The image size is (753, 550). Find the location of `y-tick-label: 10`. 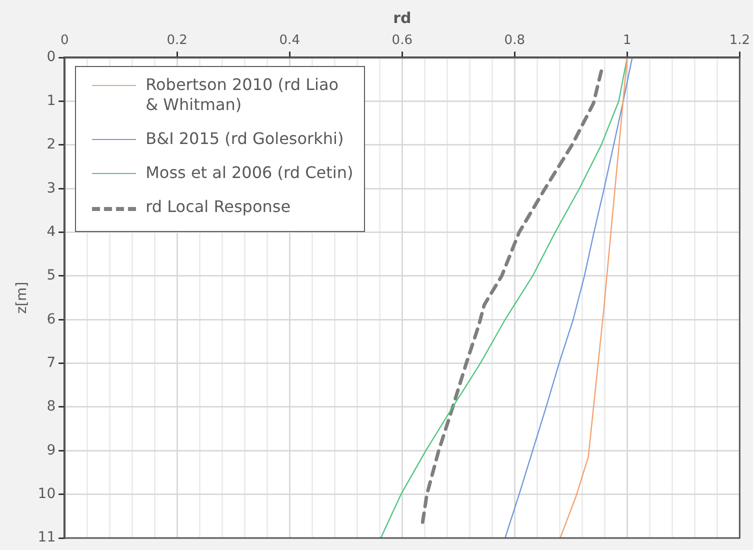

y-tick-label: 10 is located at coordinates (47, 494).